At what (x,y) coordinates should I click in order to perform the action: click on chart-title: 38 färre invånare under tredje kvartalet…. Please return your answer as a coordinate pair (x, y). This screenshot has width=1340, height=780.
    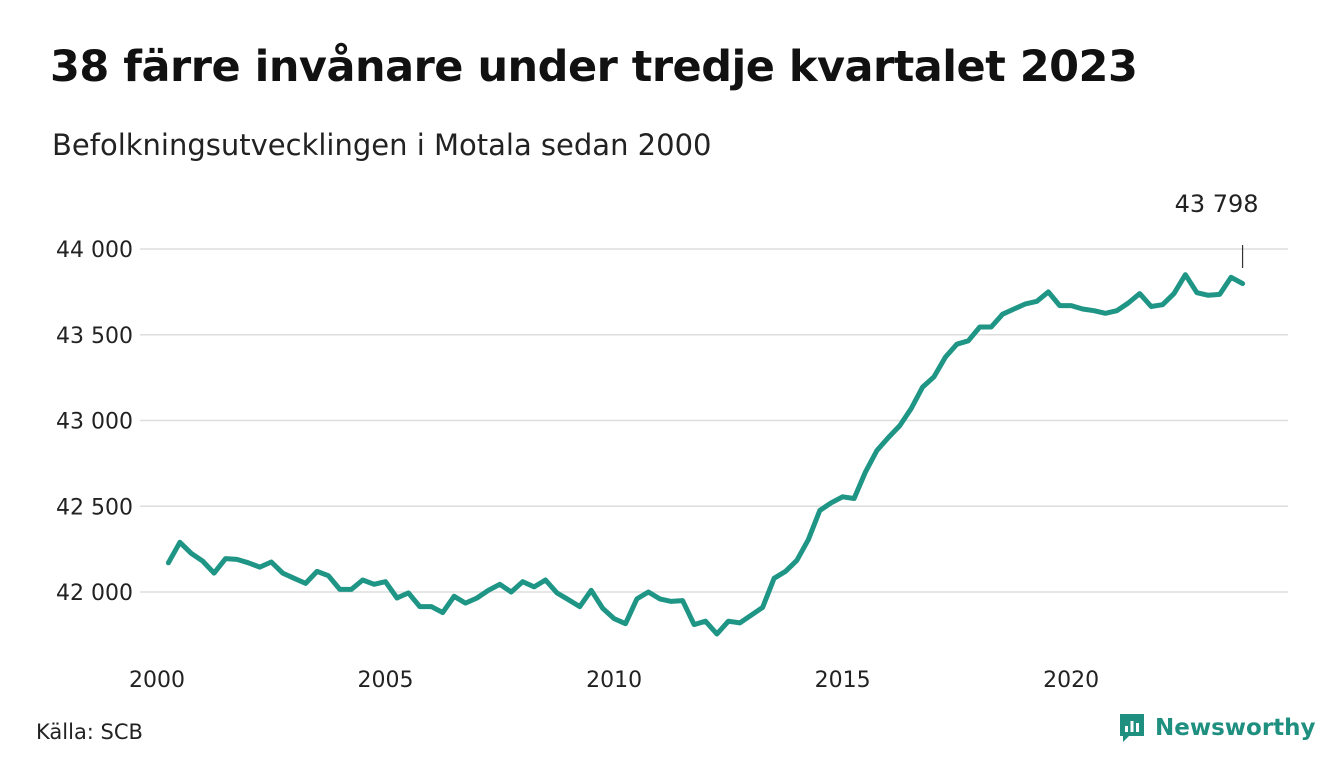
    Looking at the image, I should click on (594, 67).